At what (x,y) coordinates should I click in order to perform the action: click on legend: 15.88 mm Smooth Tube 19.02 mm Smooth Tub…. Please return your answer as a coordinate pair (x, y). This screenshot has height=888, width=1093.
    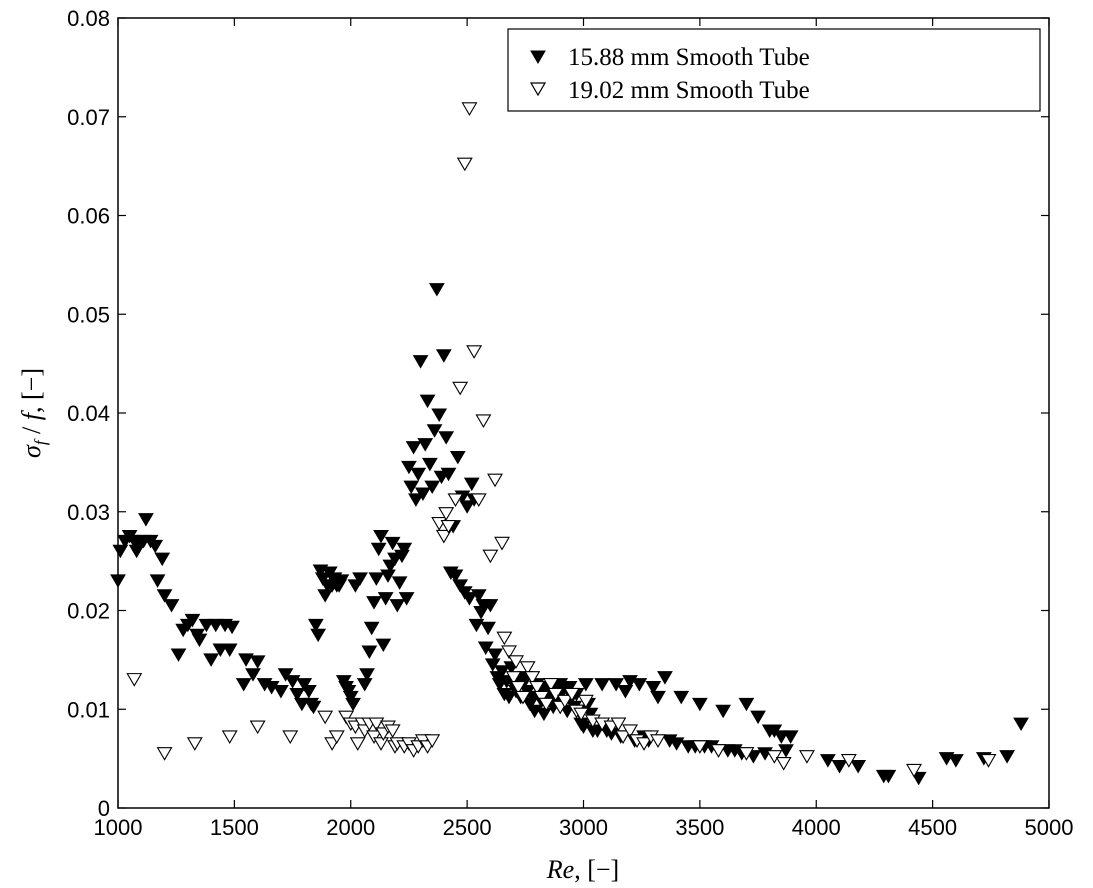
    Looking at the image, I should click on (774, 70).